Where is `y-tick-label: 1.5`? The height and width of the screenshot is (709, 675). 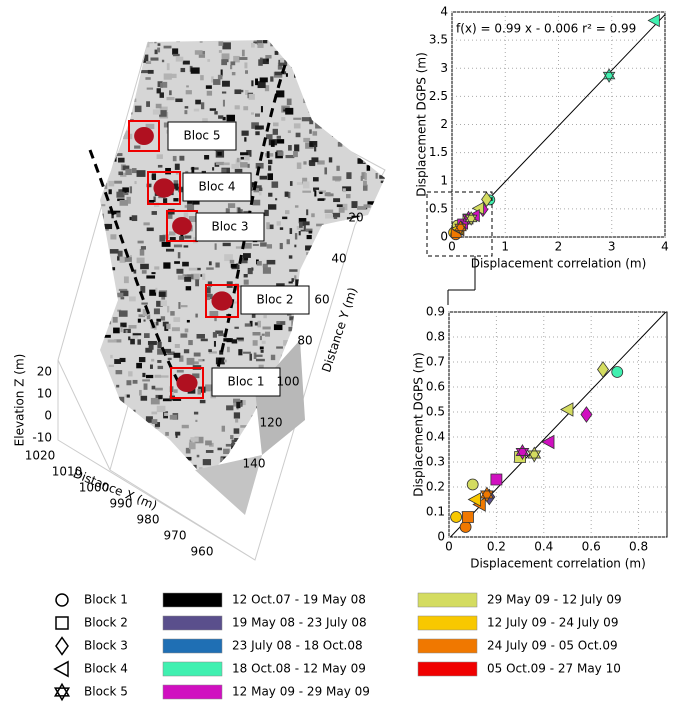
y-tick-label: 1.5 is located at coordinates (438, 152).